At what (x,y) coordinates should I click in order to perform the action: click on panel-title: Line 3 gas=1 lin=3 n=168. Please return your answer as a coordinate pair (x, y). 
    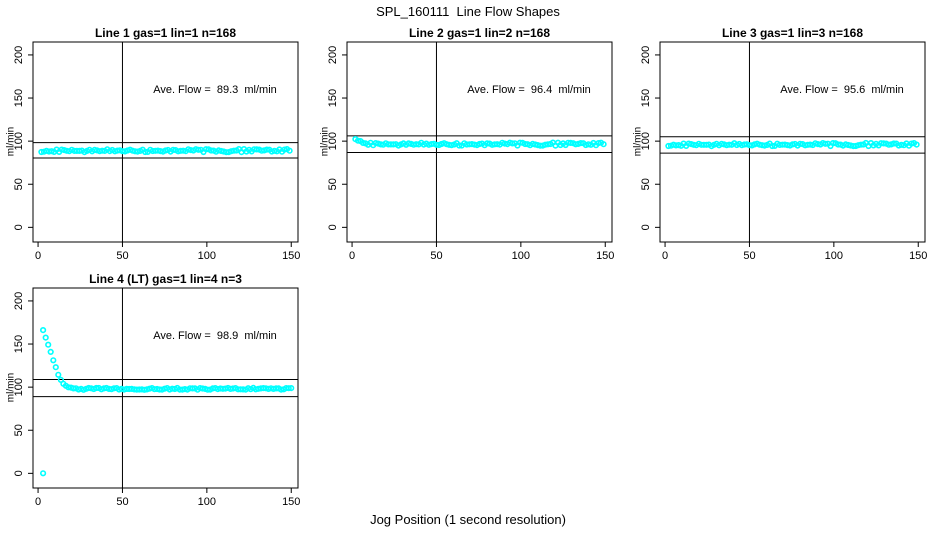
    Looking at the image, I should click on (792, 33).